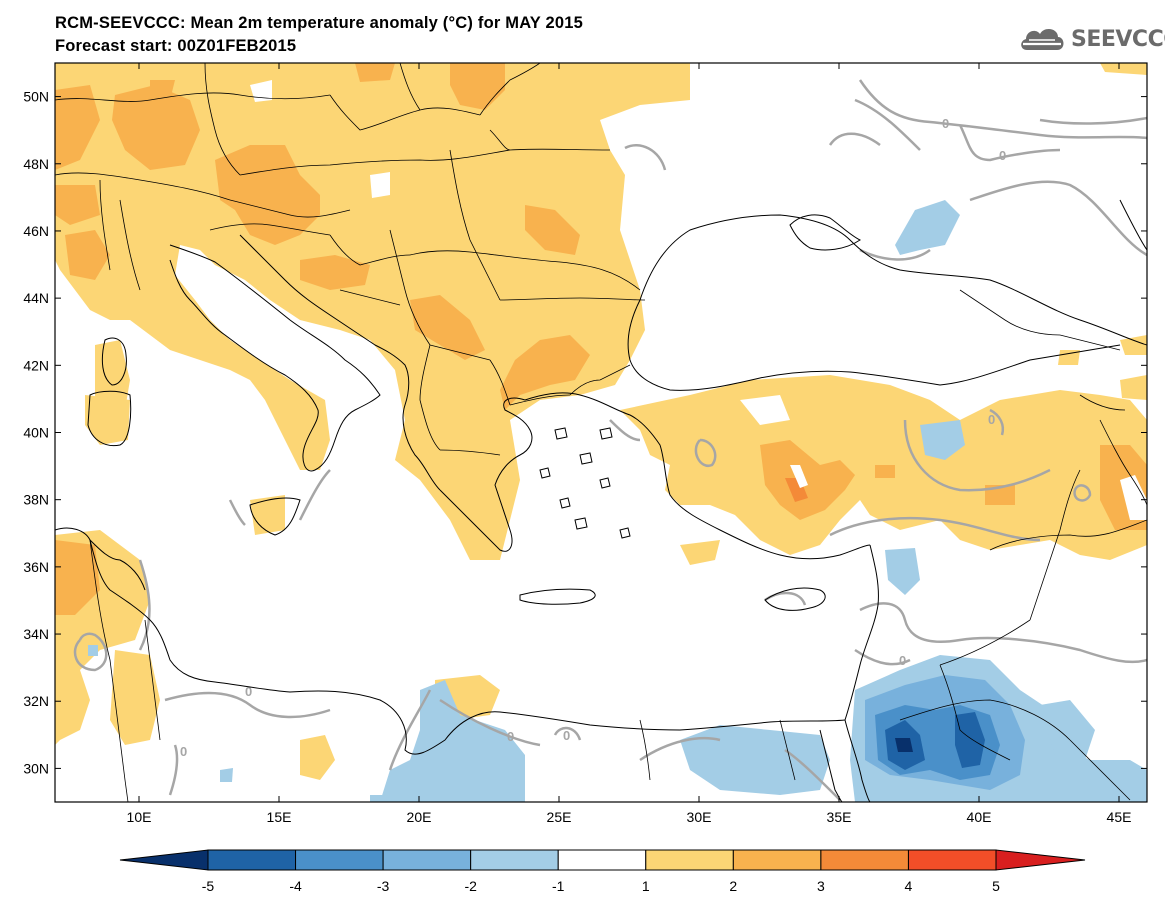  Describe the element at coordinates (1040, 860) in the screenshot. I see `colorbar-arrow-high` at that location.